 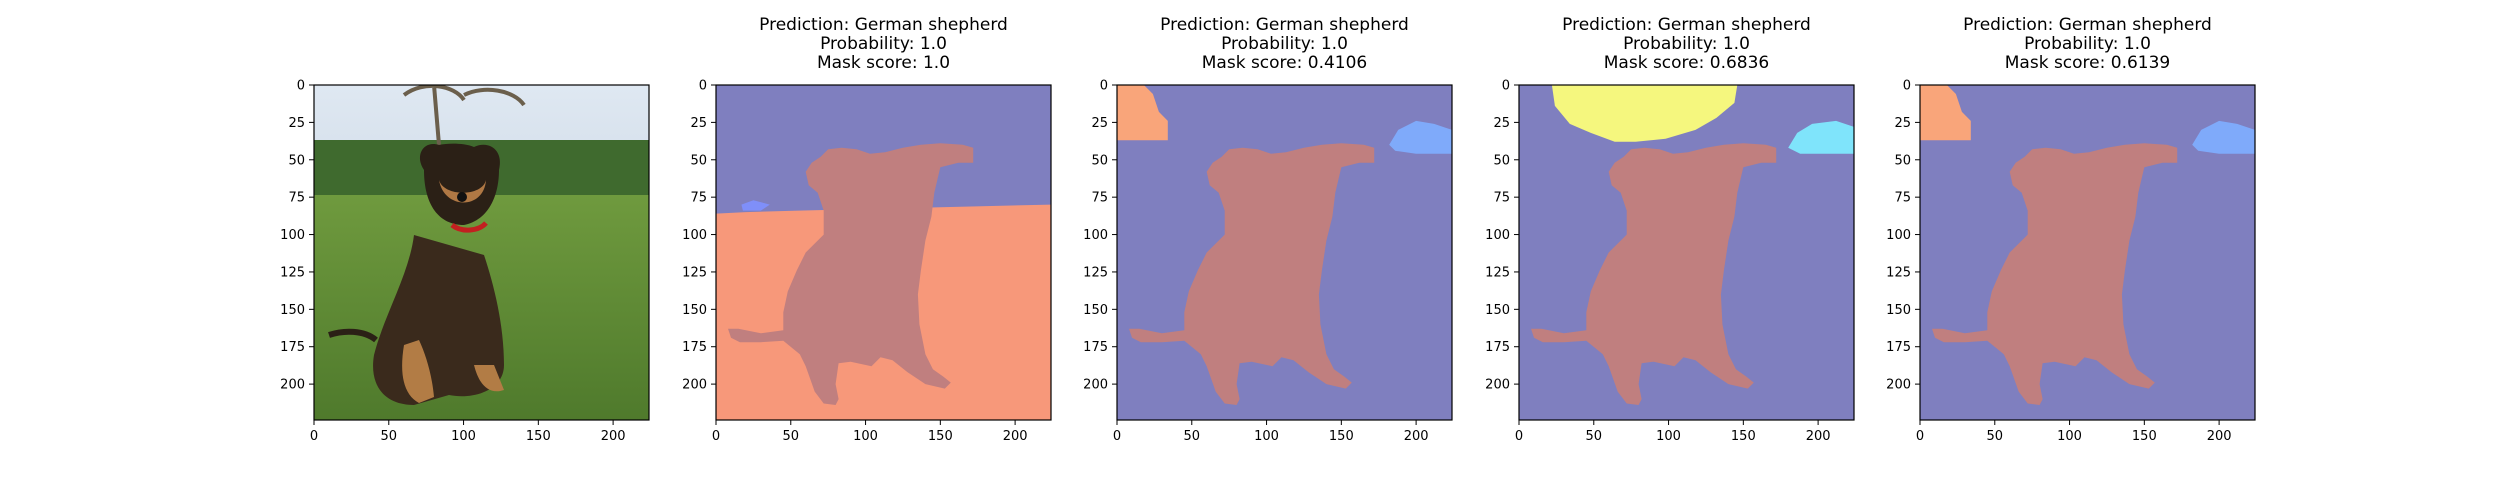 What do you see at coordinates (2087, 44) in the screenshot?
I see `panel-5-title-line-2: Probability: 1.0` at bounding box center [2087, 44].